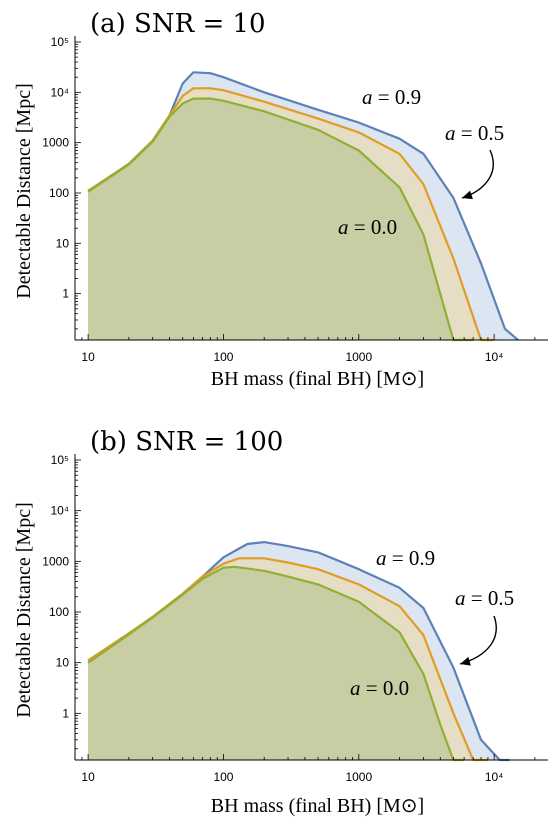  What do you see at coordinates (178, 24) in the screenshot?
I see `panel-title: (a) SNR = 10` at bounding box center [178, 24].